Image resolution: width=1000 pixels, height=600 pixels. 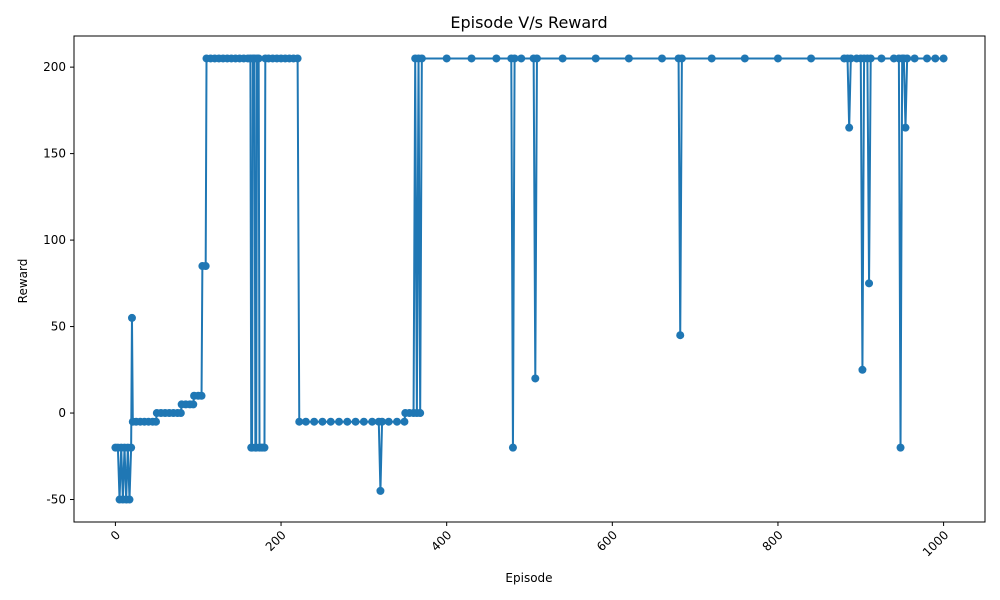 I want to click on x-tick-label: 800, so click(x=773, y=541).